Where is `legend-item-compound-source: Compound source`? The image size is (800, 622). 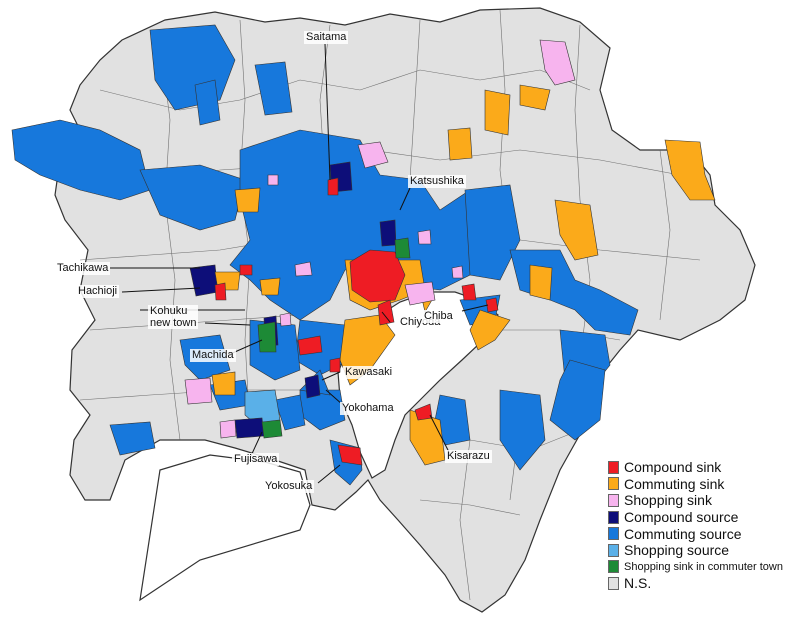
legend-item-compound-source: Compound source is located at coordinates (703, 517).